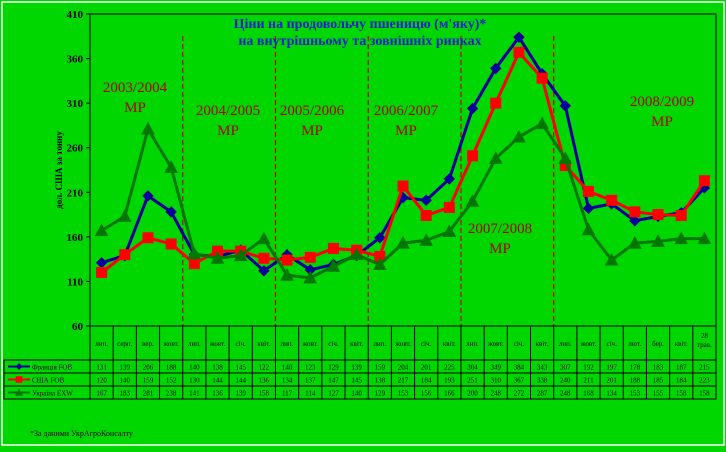 Image resolution: width=726 pixels, height=452 pixels. What do you see at coordinates (705, 336) in the screenshot?
I see `category-label: 28` at bounding box center [705, 336].